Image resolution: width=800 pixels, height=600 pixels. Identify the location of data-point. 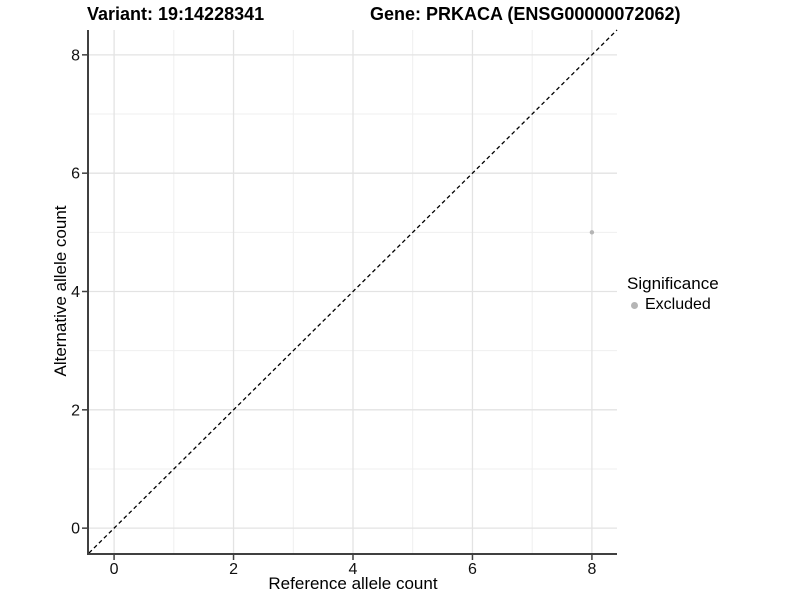
(592, 232).